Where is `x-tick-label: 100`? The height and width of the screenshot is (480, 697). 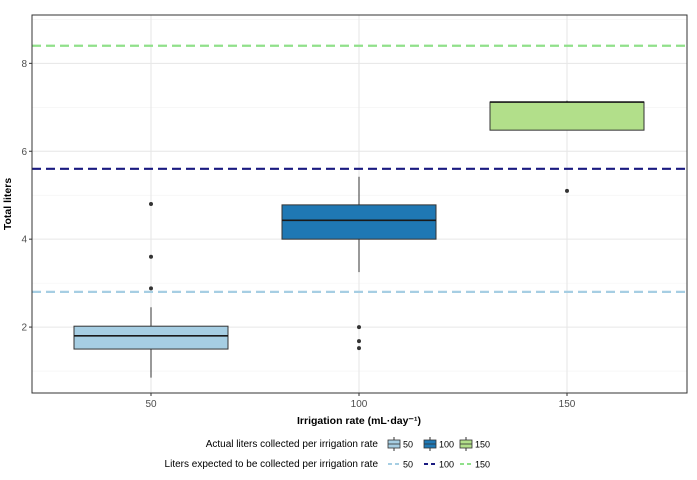
x-tick-label: 100 is located at coordinates (359, 404).